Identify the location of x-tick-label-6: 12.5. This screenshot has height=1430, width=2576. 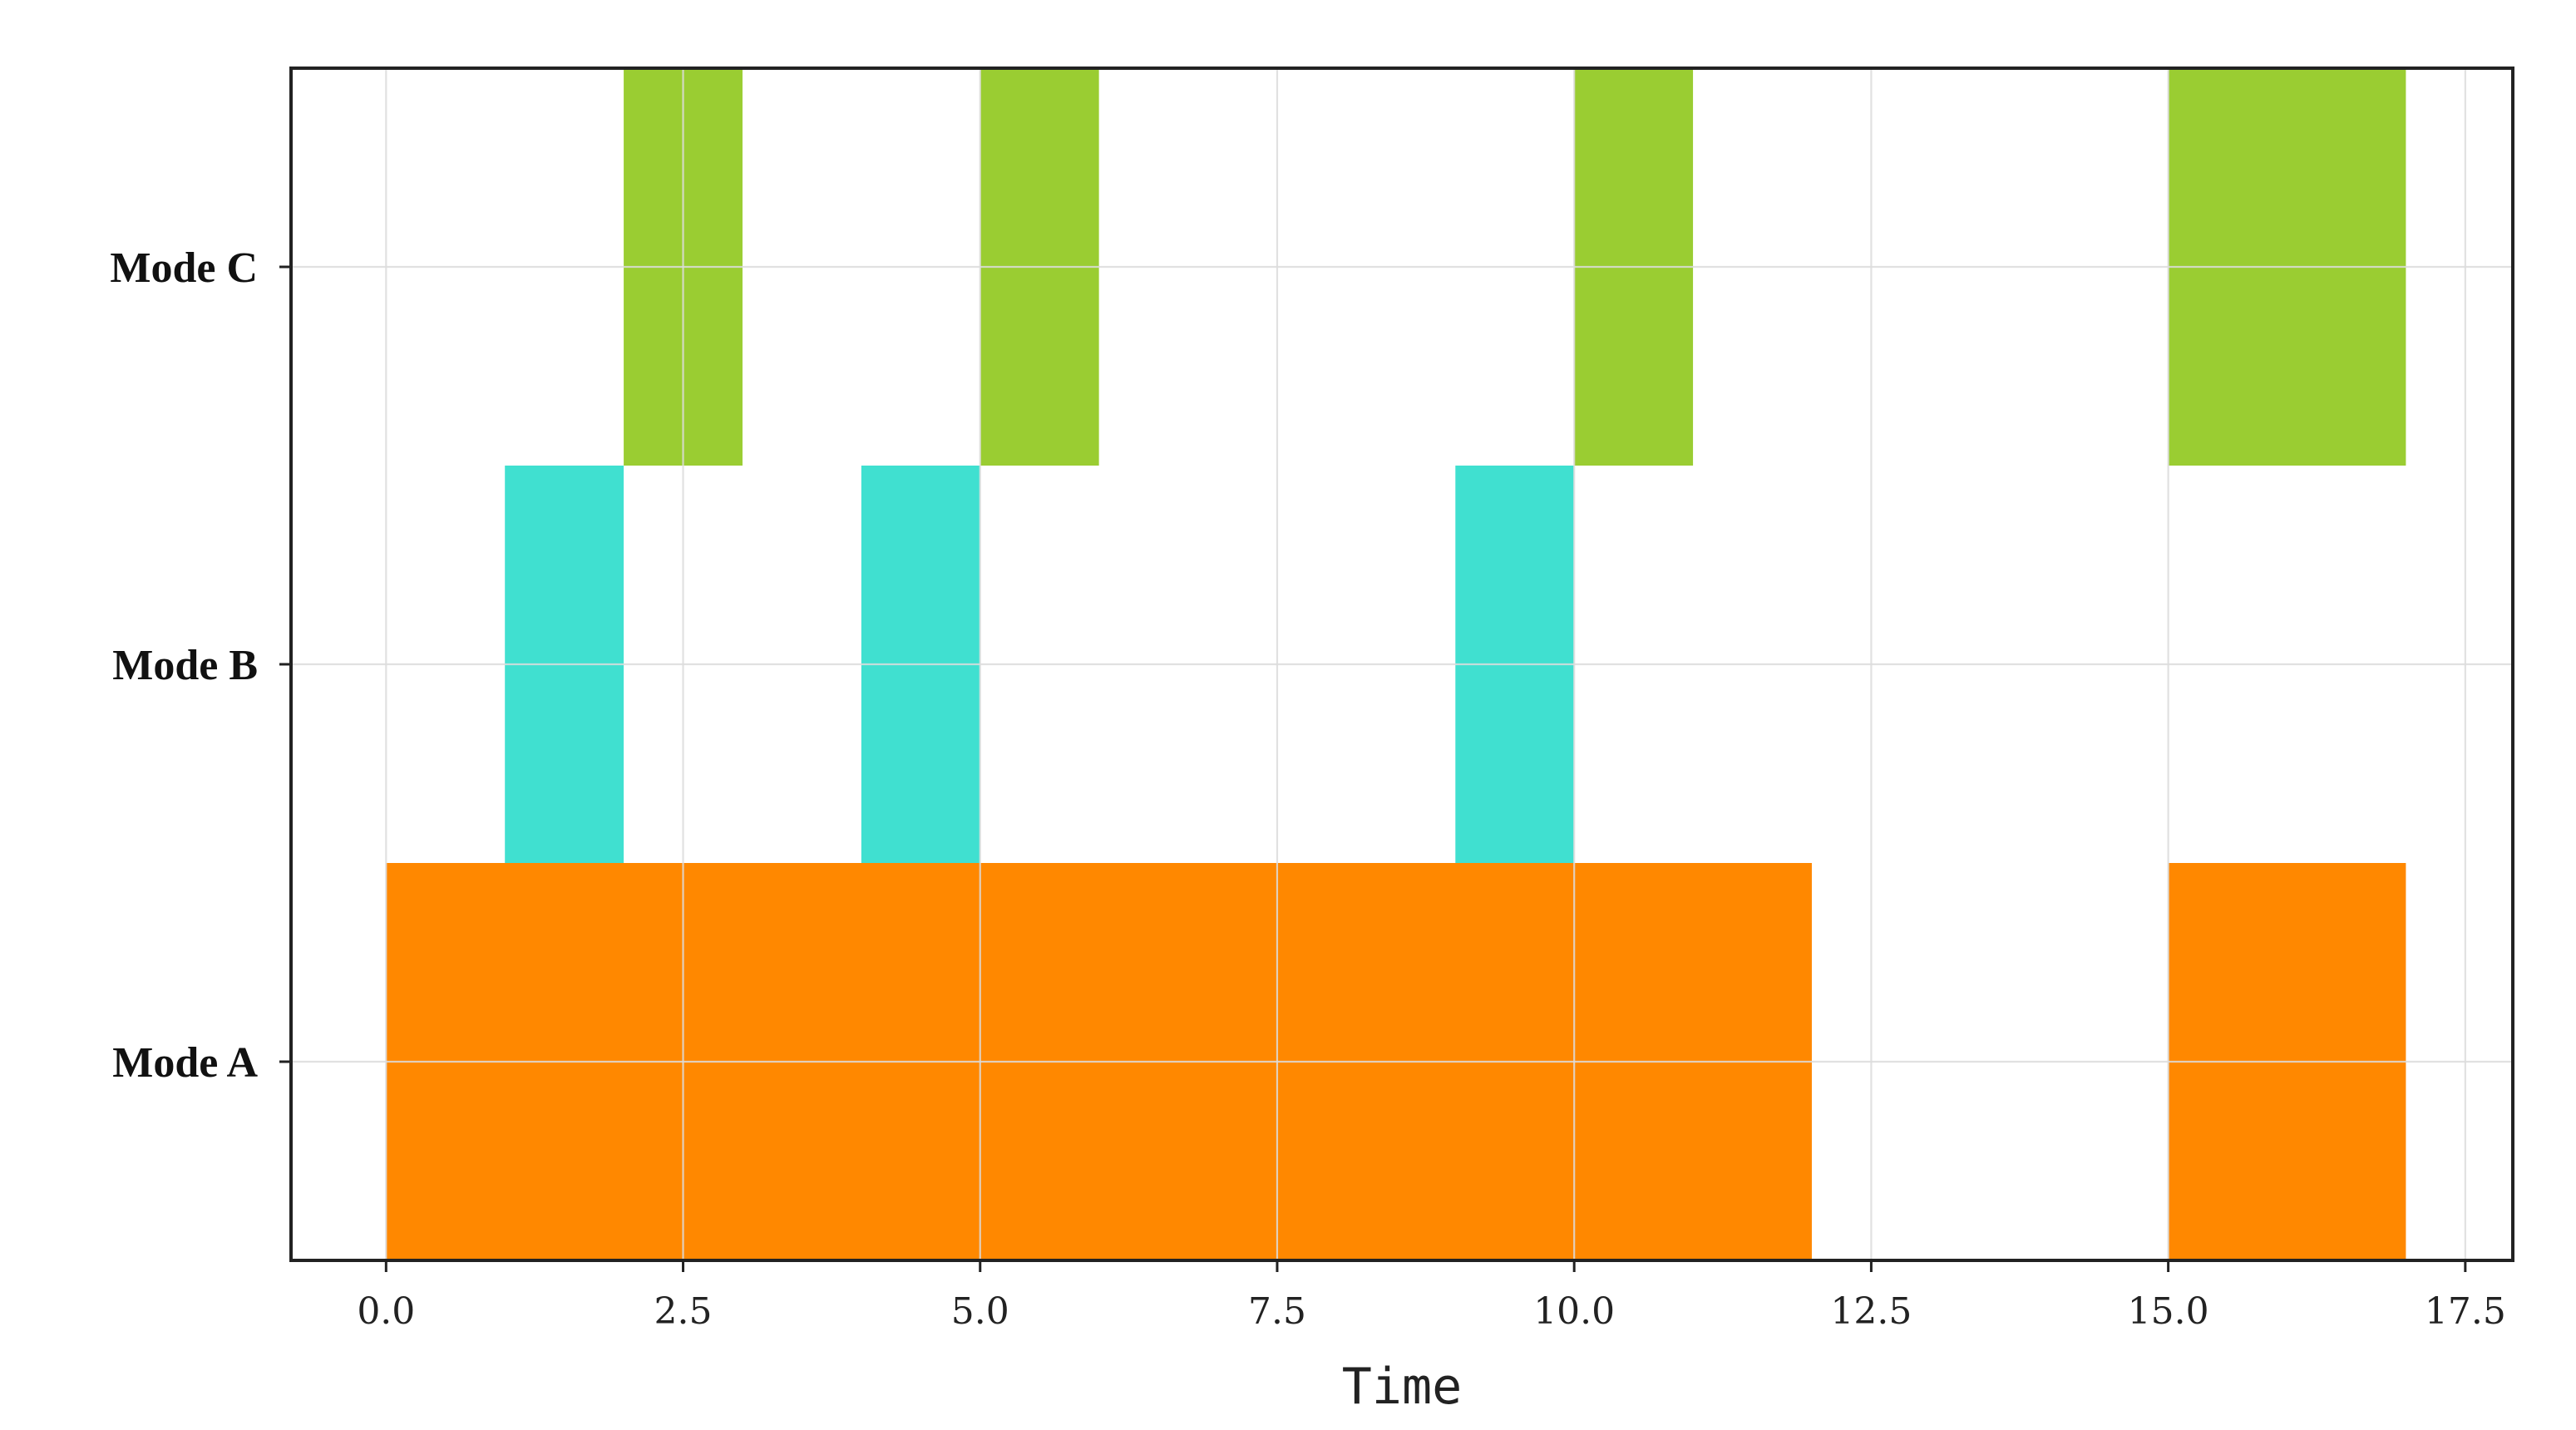
(1871, 1311).